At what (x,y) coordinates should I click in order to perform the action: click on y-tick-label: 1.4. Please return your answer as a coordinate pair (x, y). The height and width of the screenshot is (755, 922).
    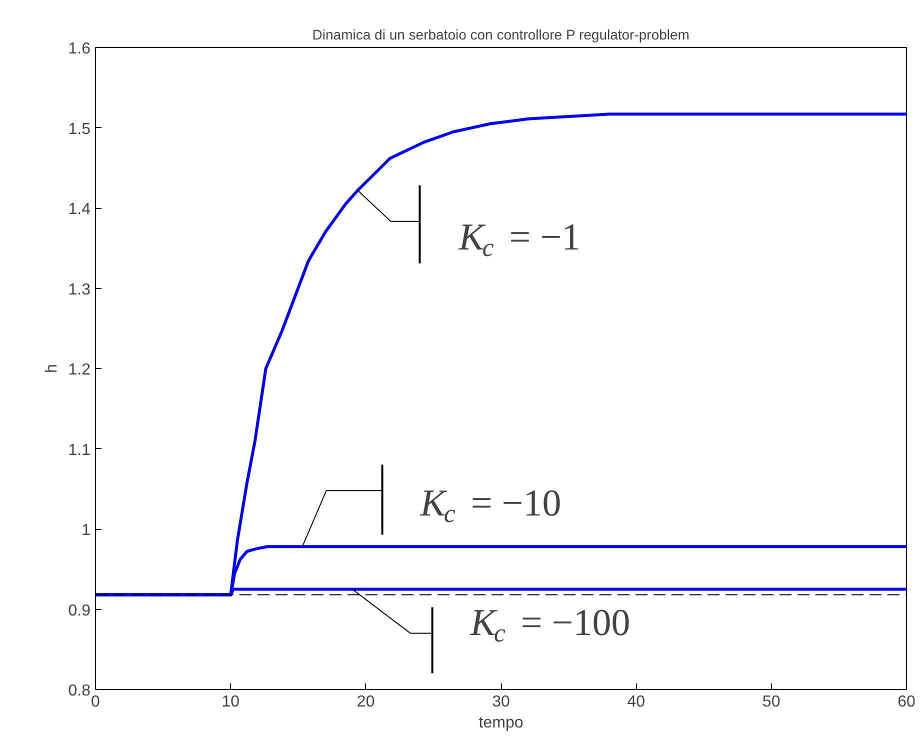
    Looking at the image, I should click on (79, 209).